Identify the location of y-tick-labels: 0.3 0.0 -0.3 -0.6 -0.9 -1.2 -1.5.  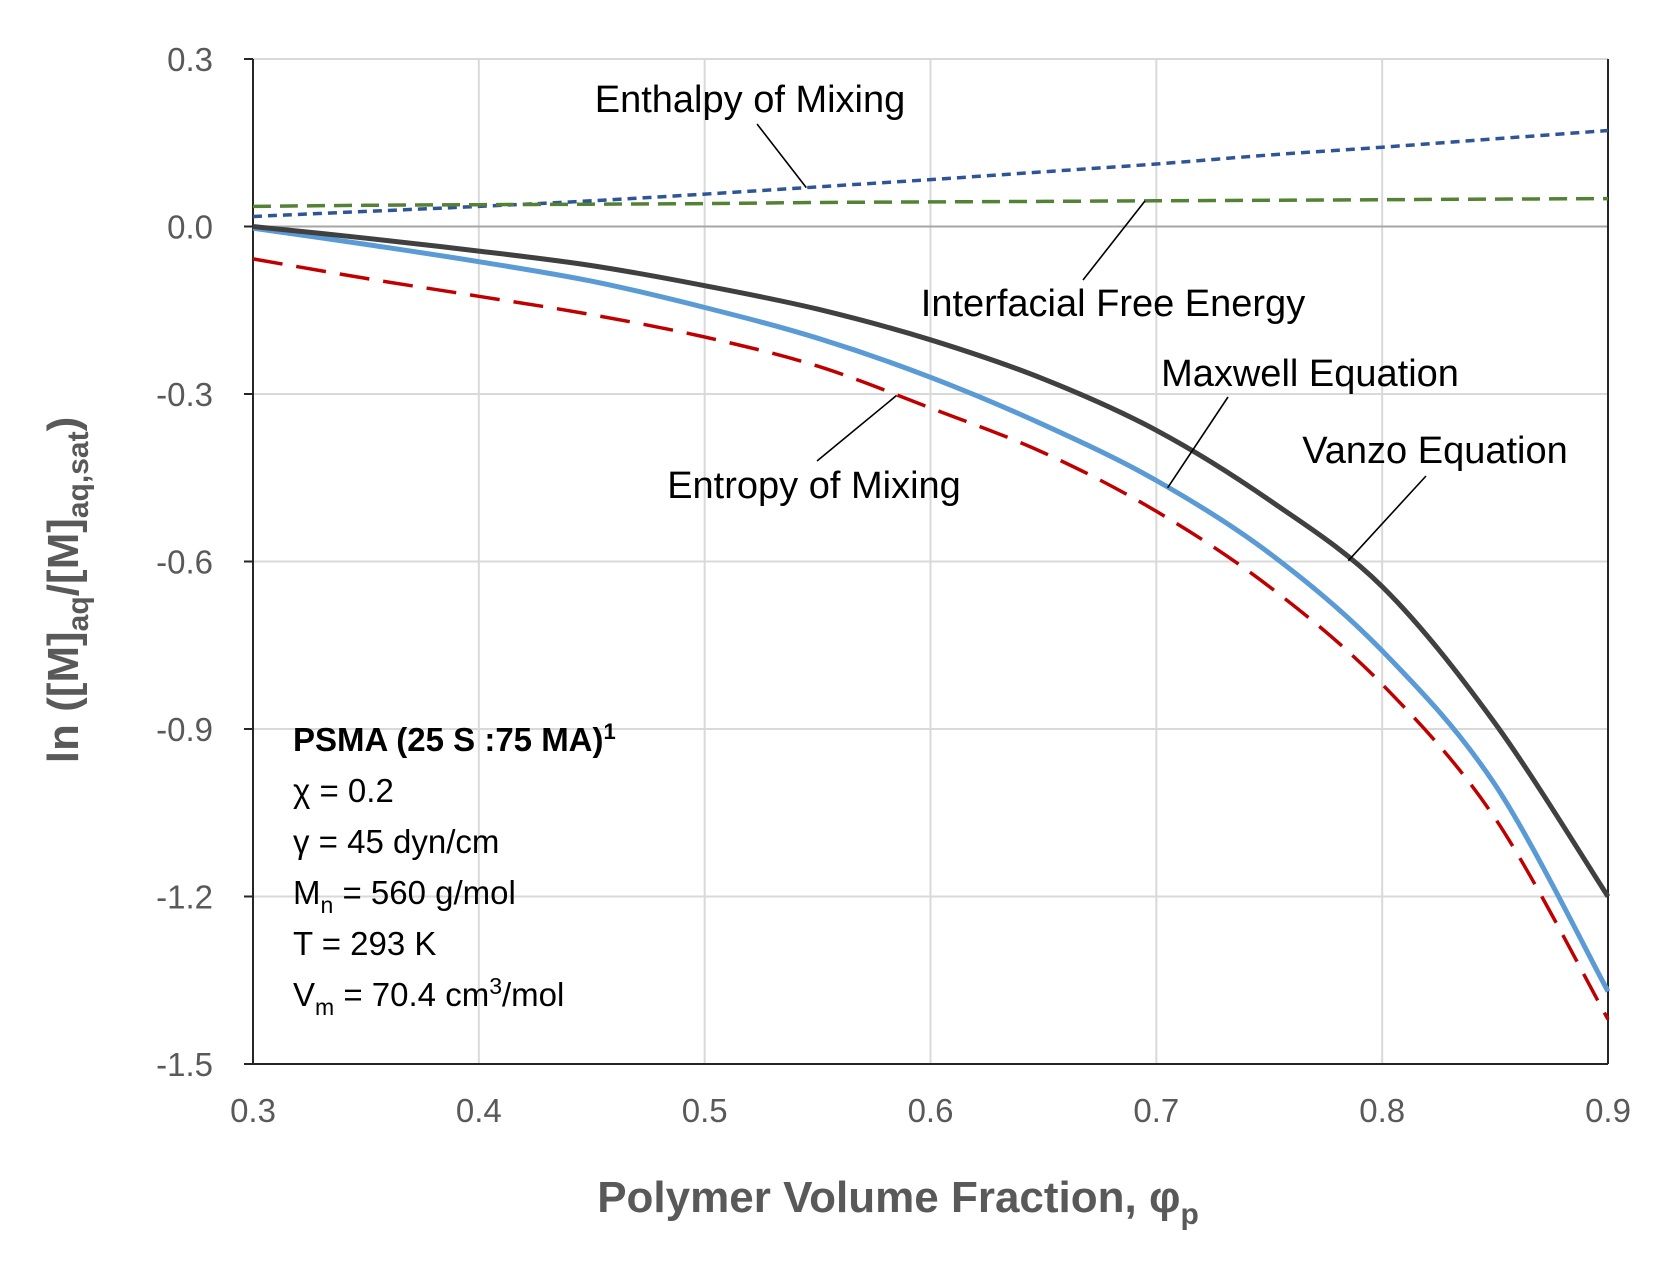
(184, 562).